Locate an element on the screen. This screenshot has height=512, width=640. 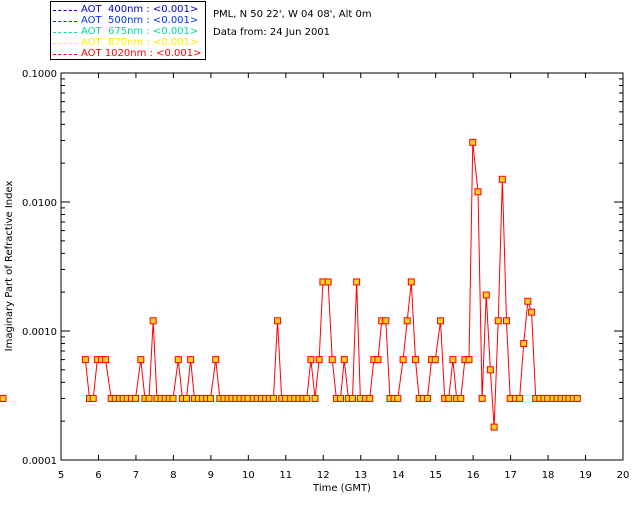
x-tick-label: 20 is located at coordinates (623, 475).